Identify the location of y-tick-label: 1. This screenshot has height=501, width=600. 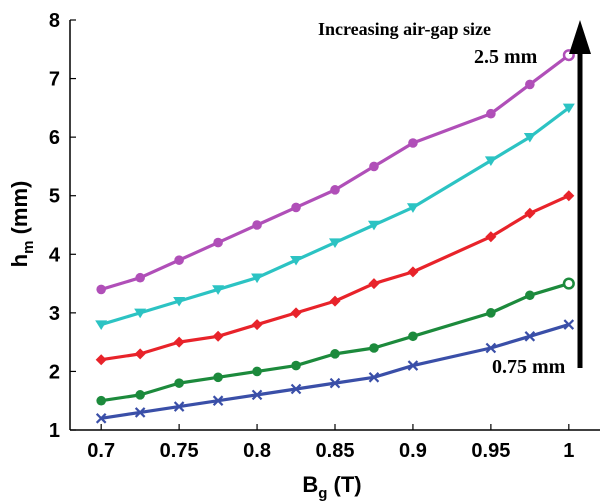
(54, 431).